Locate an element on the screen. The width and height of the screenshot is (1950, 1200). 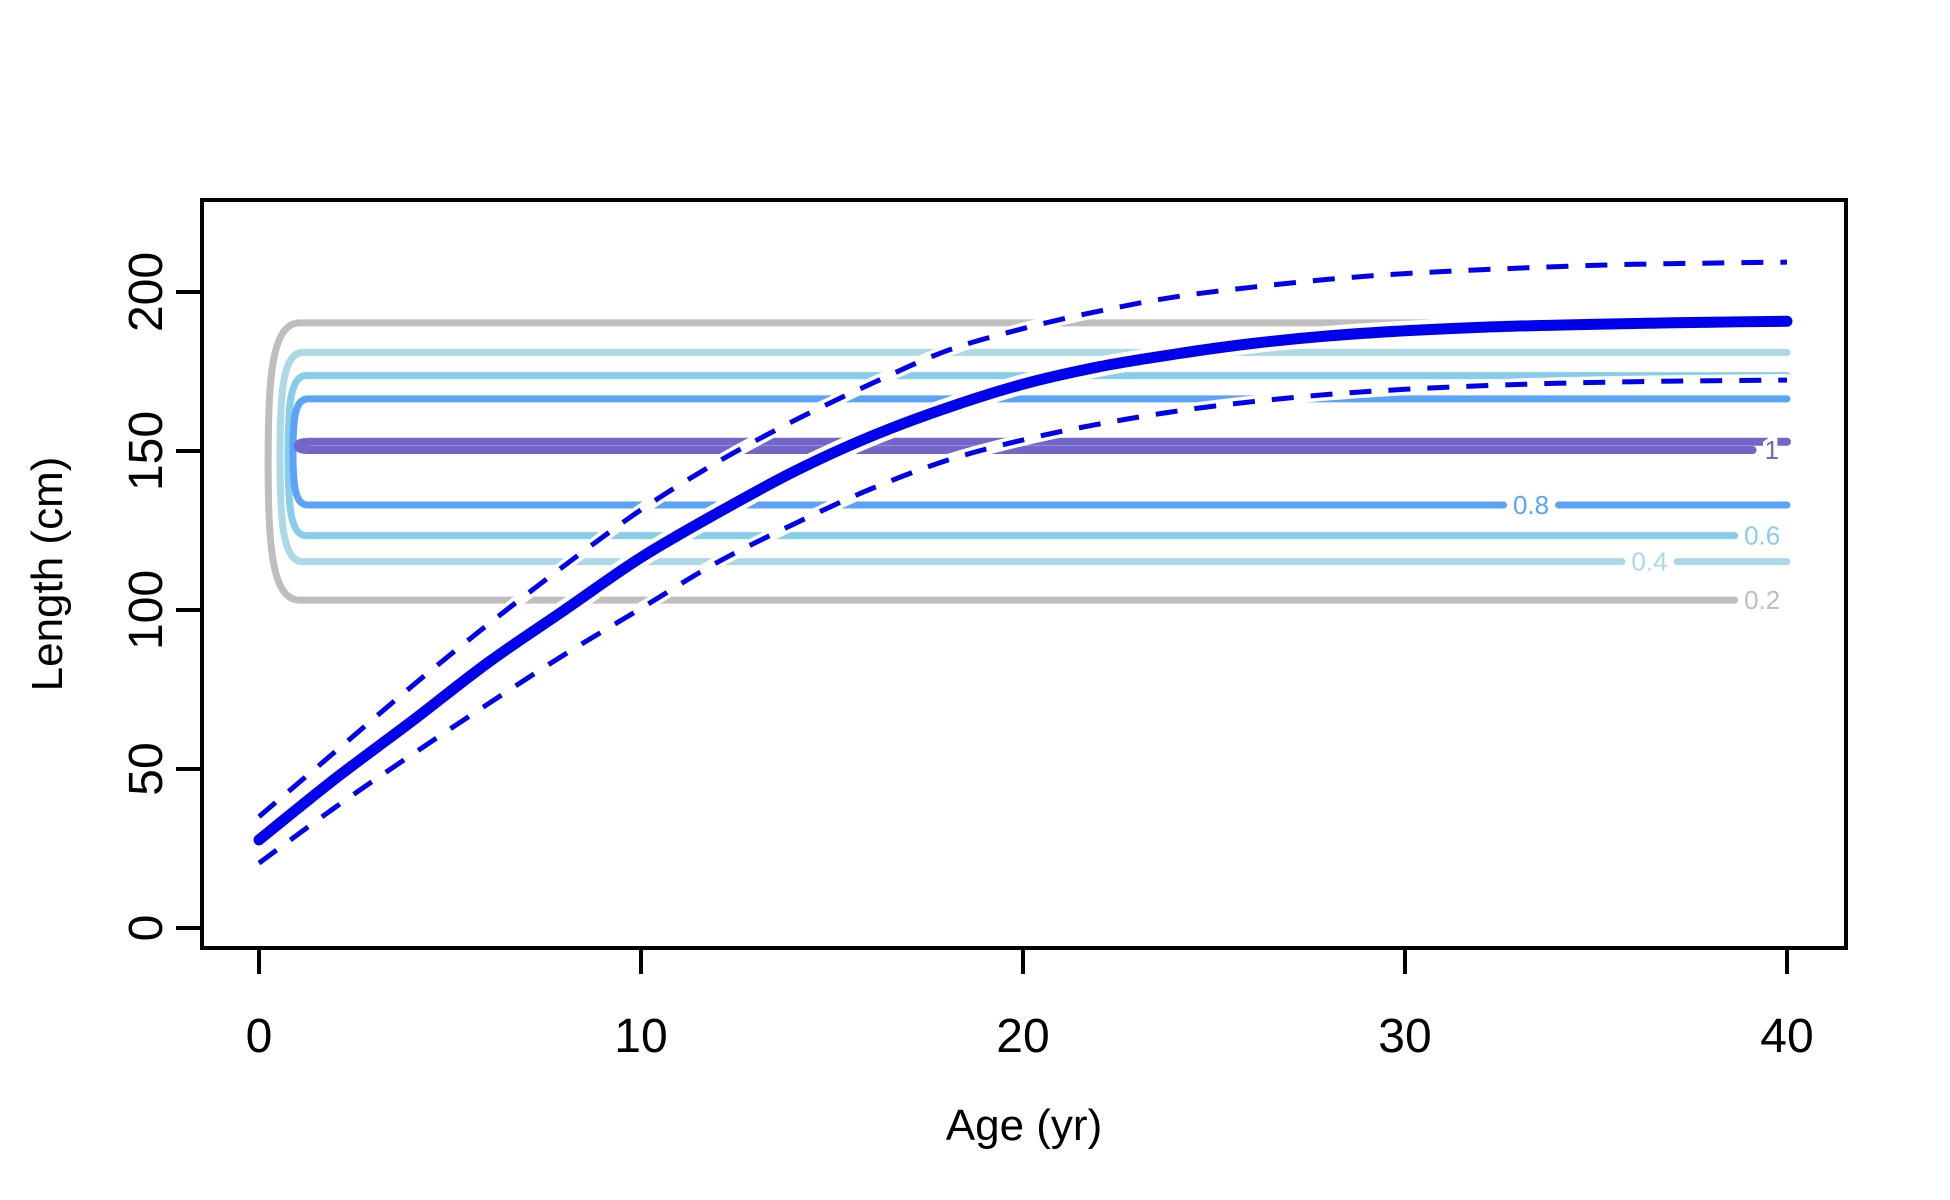
y-tick-label: 0 is located at coordinates (146, 928).